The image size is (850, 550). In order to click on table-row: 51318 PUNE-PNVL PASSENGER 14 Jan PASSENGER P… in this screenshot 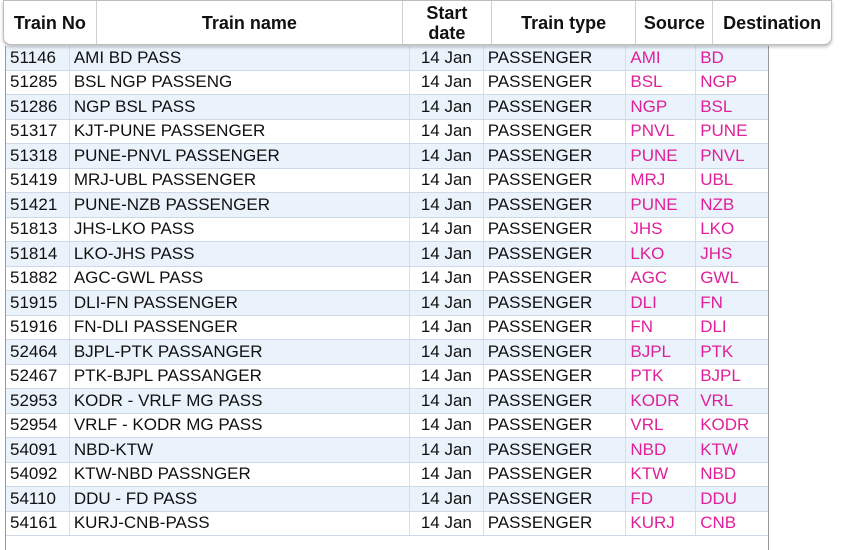, I will do `click(387, 156)`.